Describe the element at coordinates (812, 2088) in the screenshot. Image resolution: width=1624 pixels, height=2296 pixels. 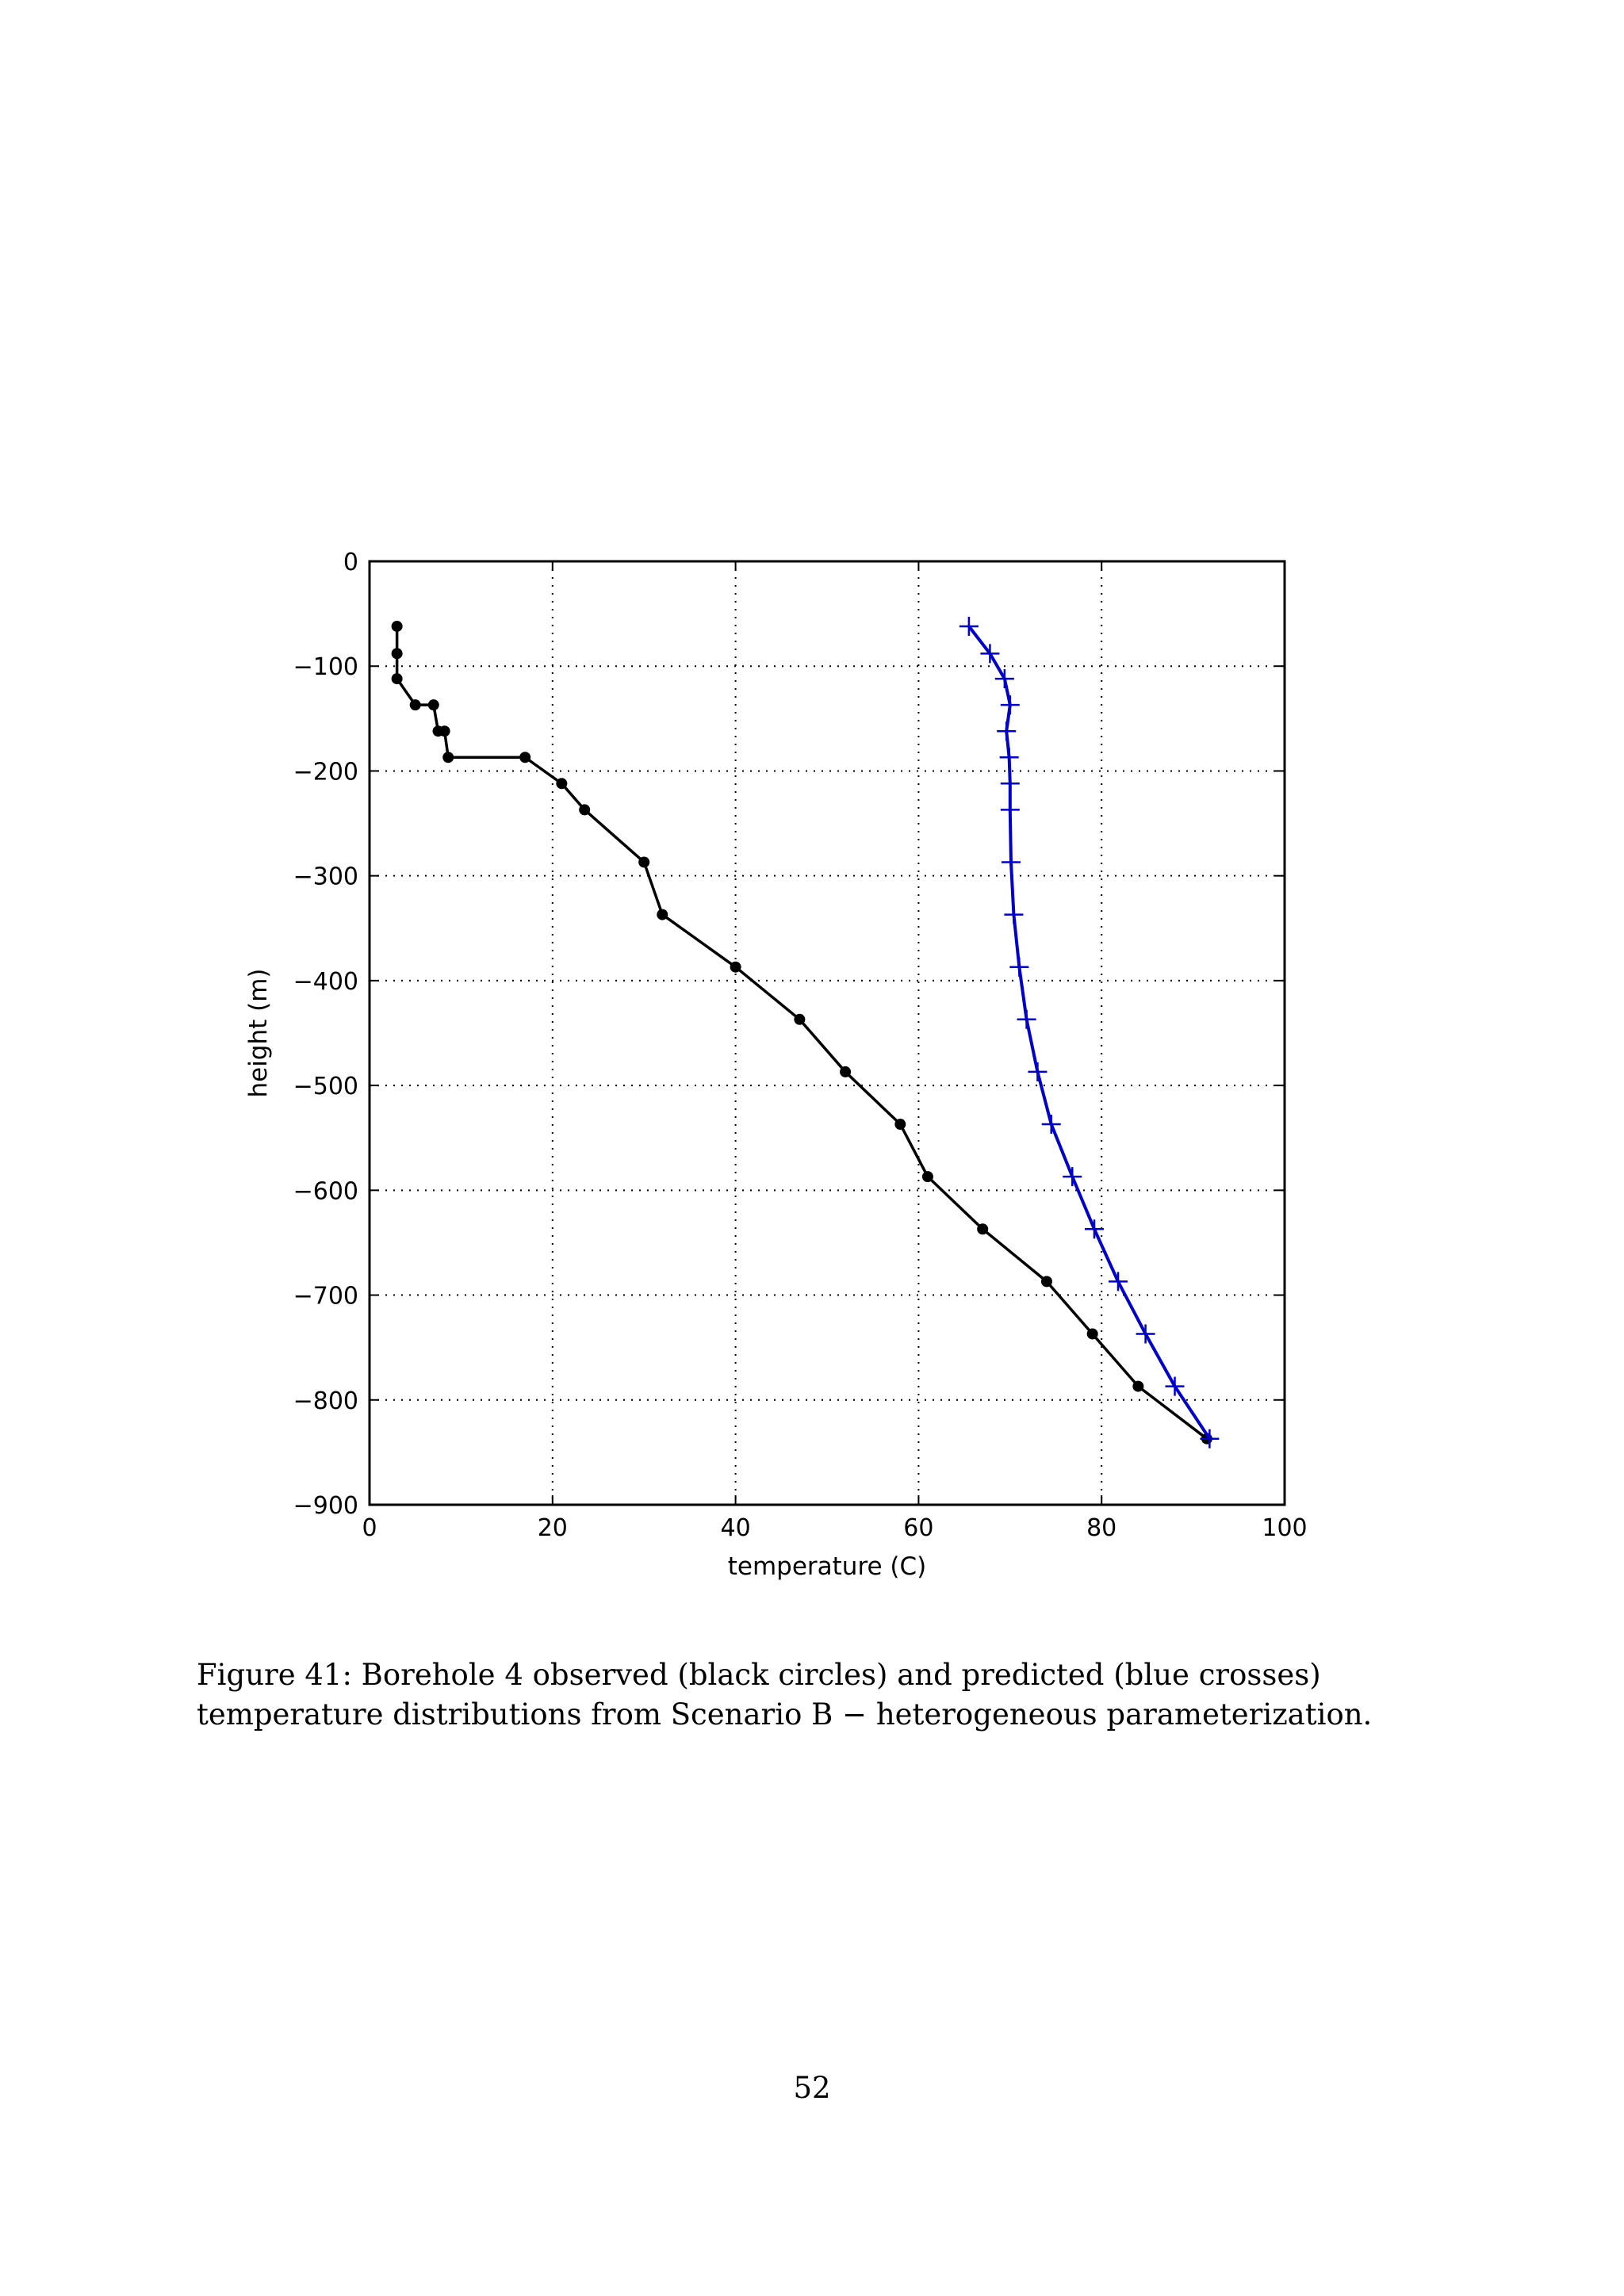
I see `page-number: 52` at that location.